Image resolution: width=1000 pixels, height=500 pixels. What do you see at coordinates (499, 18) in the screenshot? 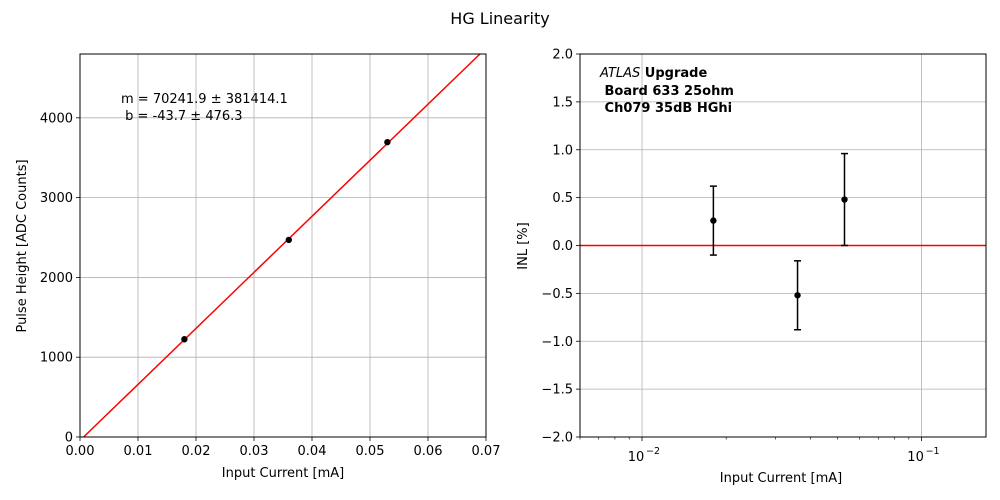
I see `figure-title: HG Linearity` at bounding box center [499, 18].